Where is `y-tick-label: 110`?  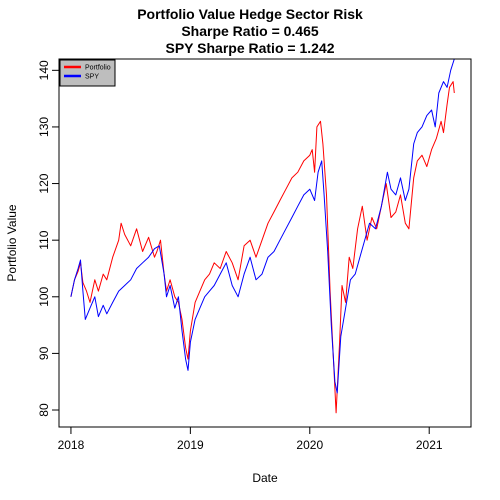 y-tick-label: 110 is located at coordinates (44, 239).